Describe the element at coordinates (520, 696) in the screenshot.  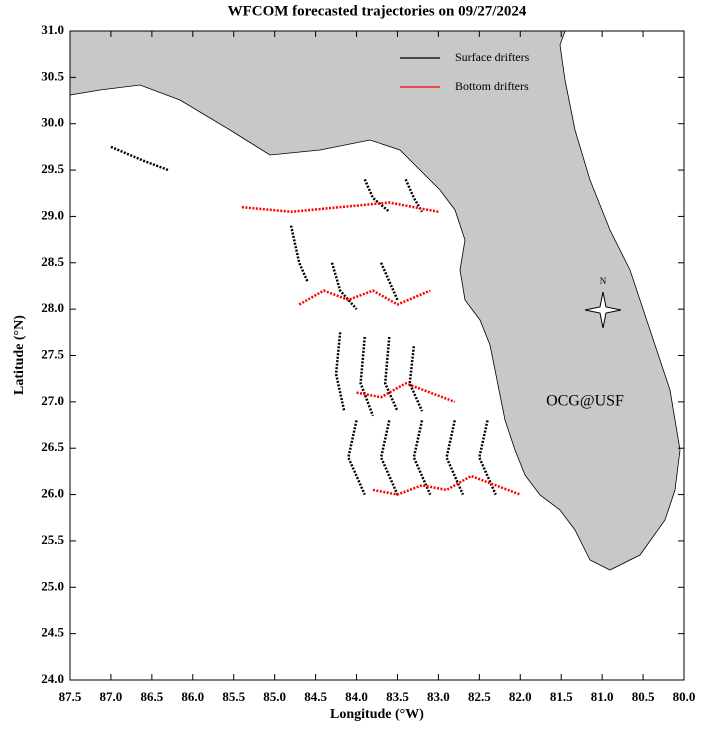
I see `x-tick-label: 82.0` at that location.